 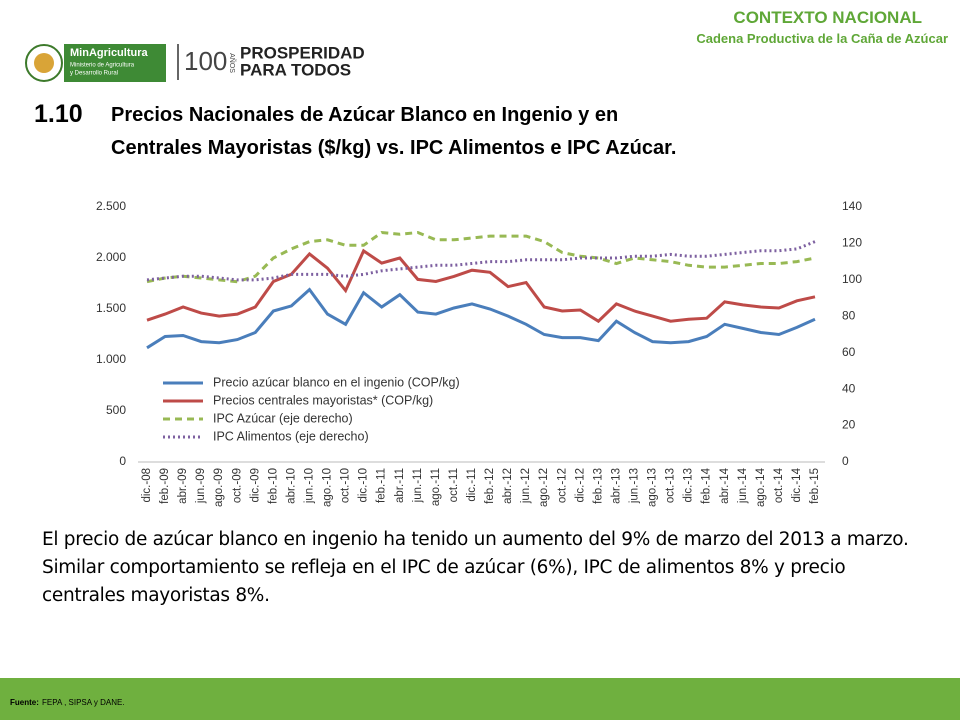 I want to click on x-tick-label: abr.-09, so click(x=183, y=486).